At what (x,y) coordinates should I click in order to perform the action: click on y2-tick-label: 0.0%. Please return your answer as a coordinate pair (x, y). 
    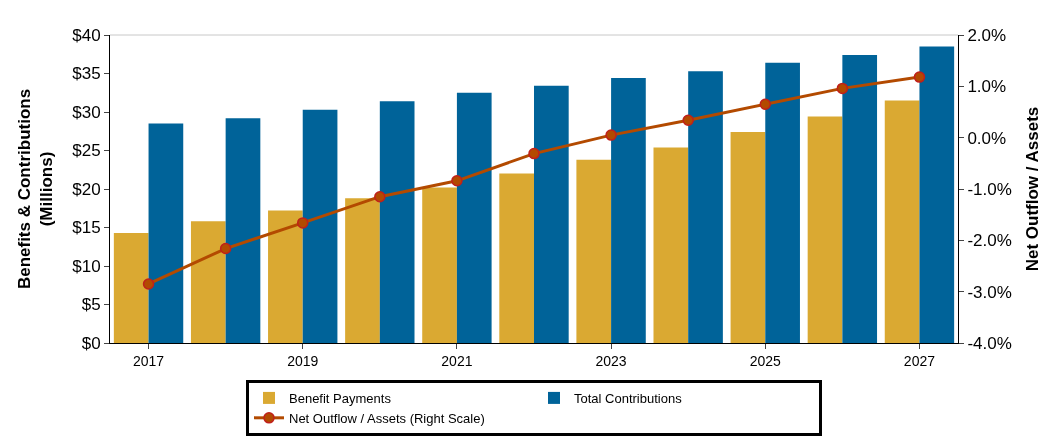
    Looking at the image, I should click on (987, 138).